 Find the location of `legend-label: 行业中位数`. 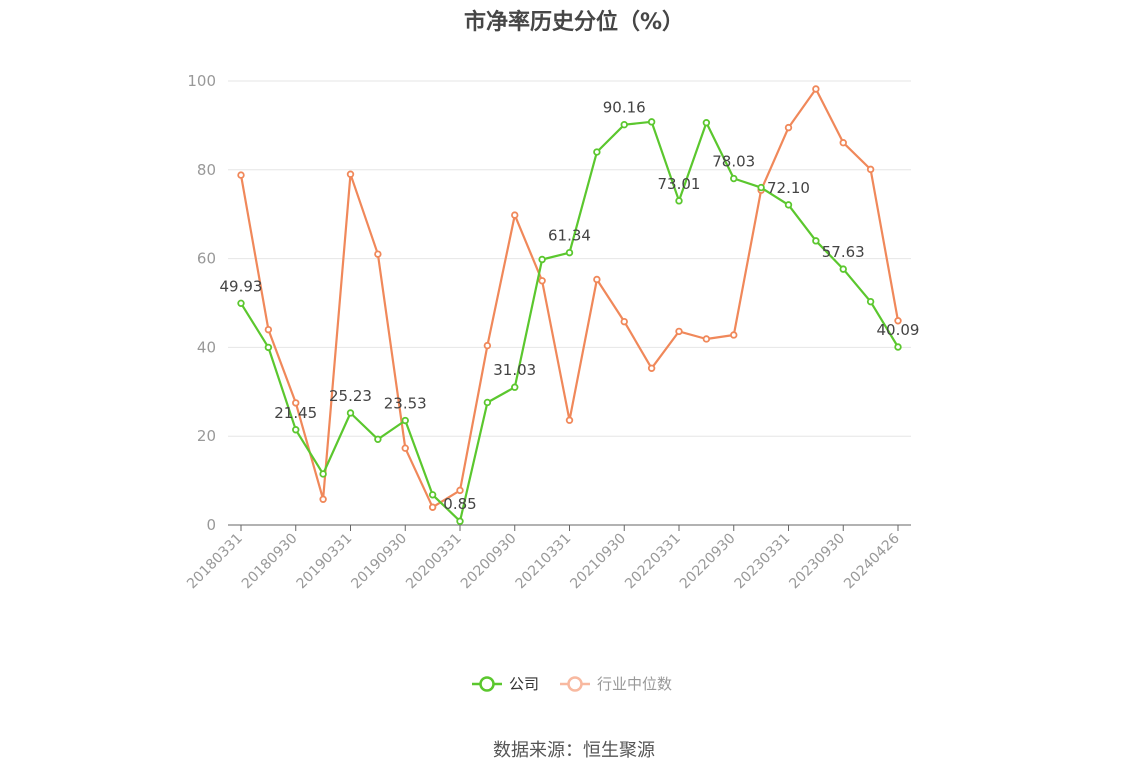

legend-label: 行业中位数 is located at coordinates (634, 684).